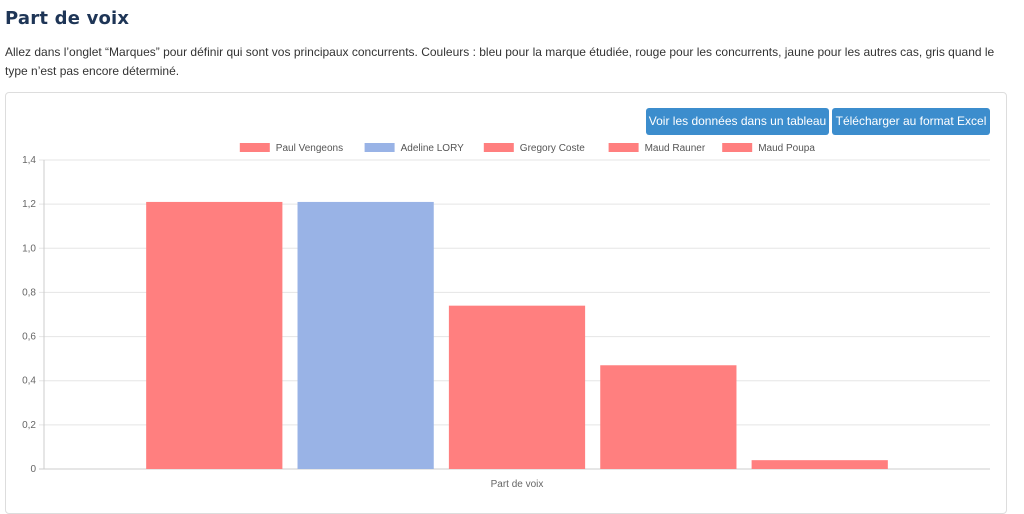 This screenshot has width=1024, height=514. I want to click on y-tick-label: 1,0, so click(29, 248).